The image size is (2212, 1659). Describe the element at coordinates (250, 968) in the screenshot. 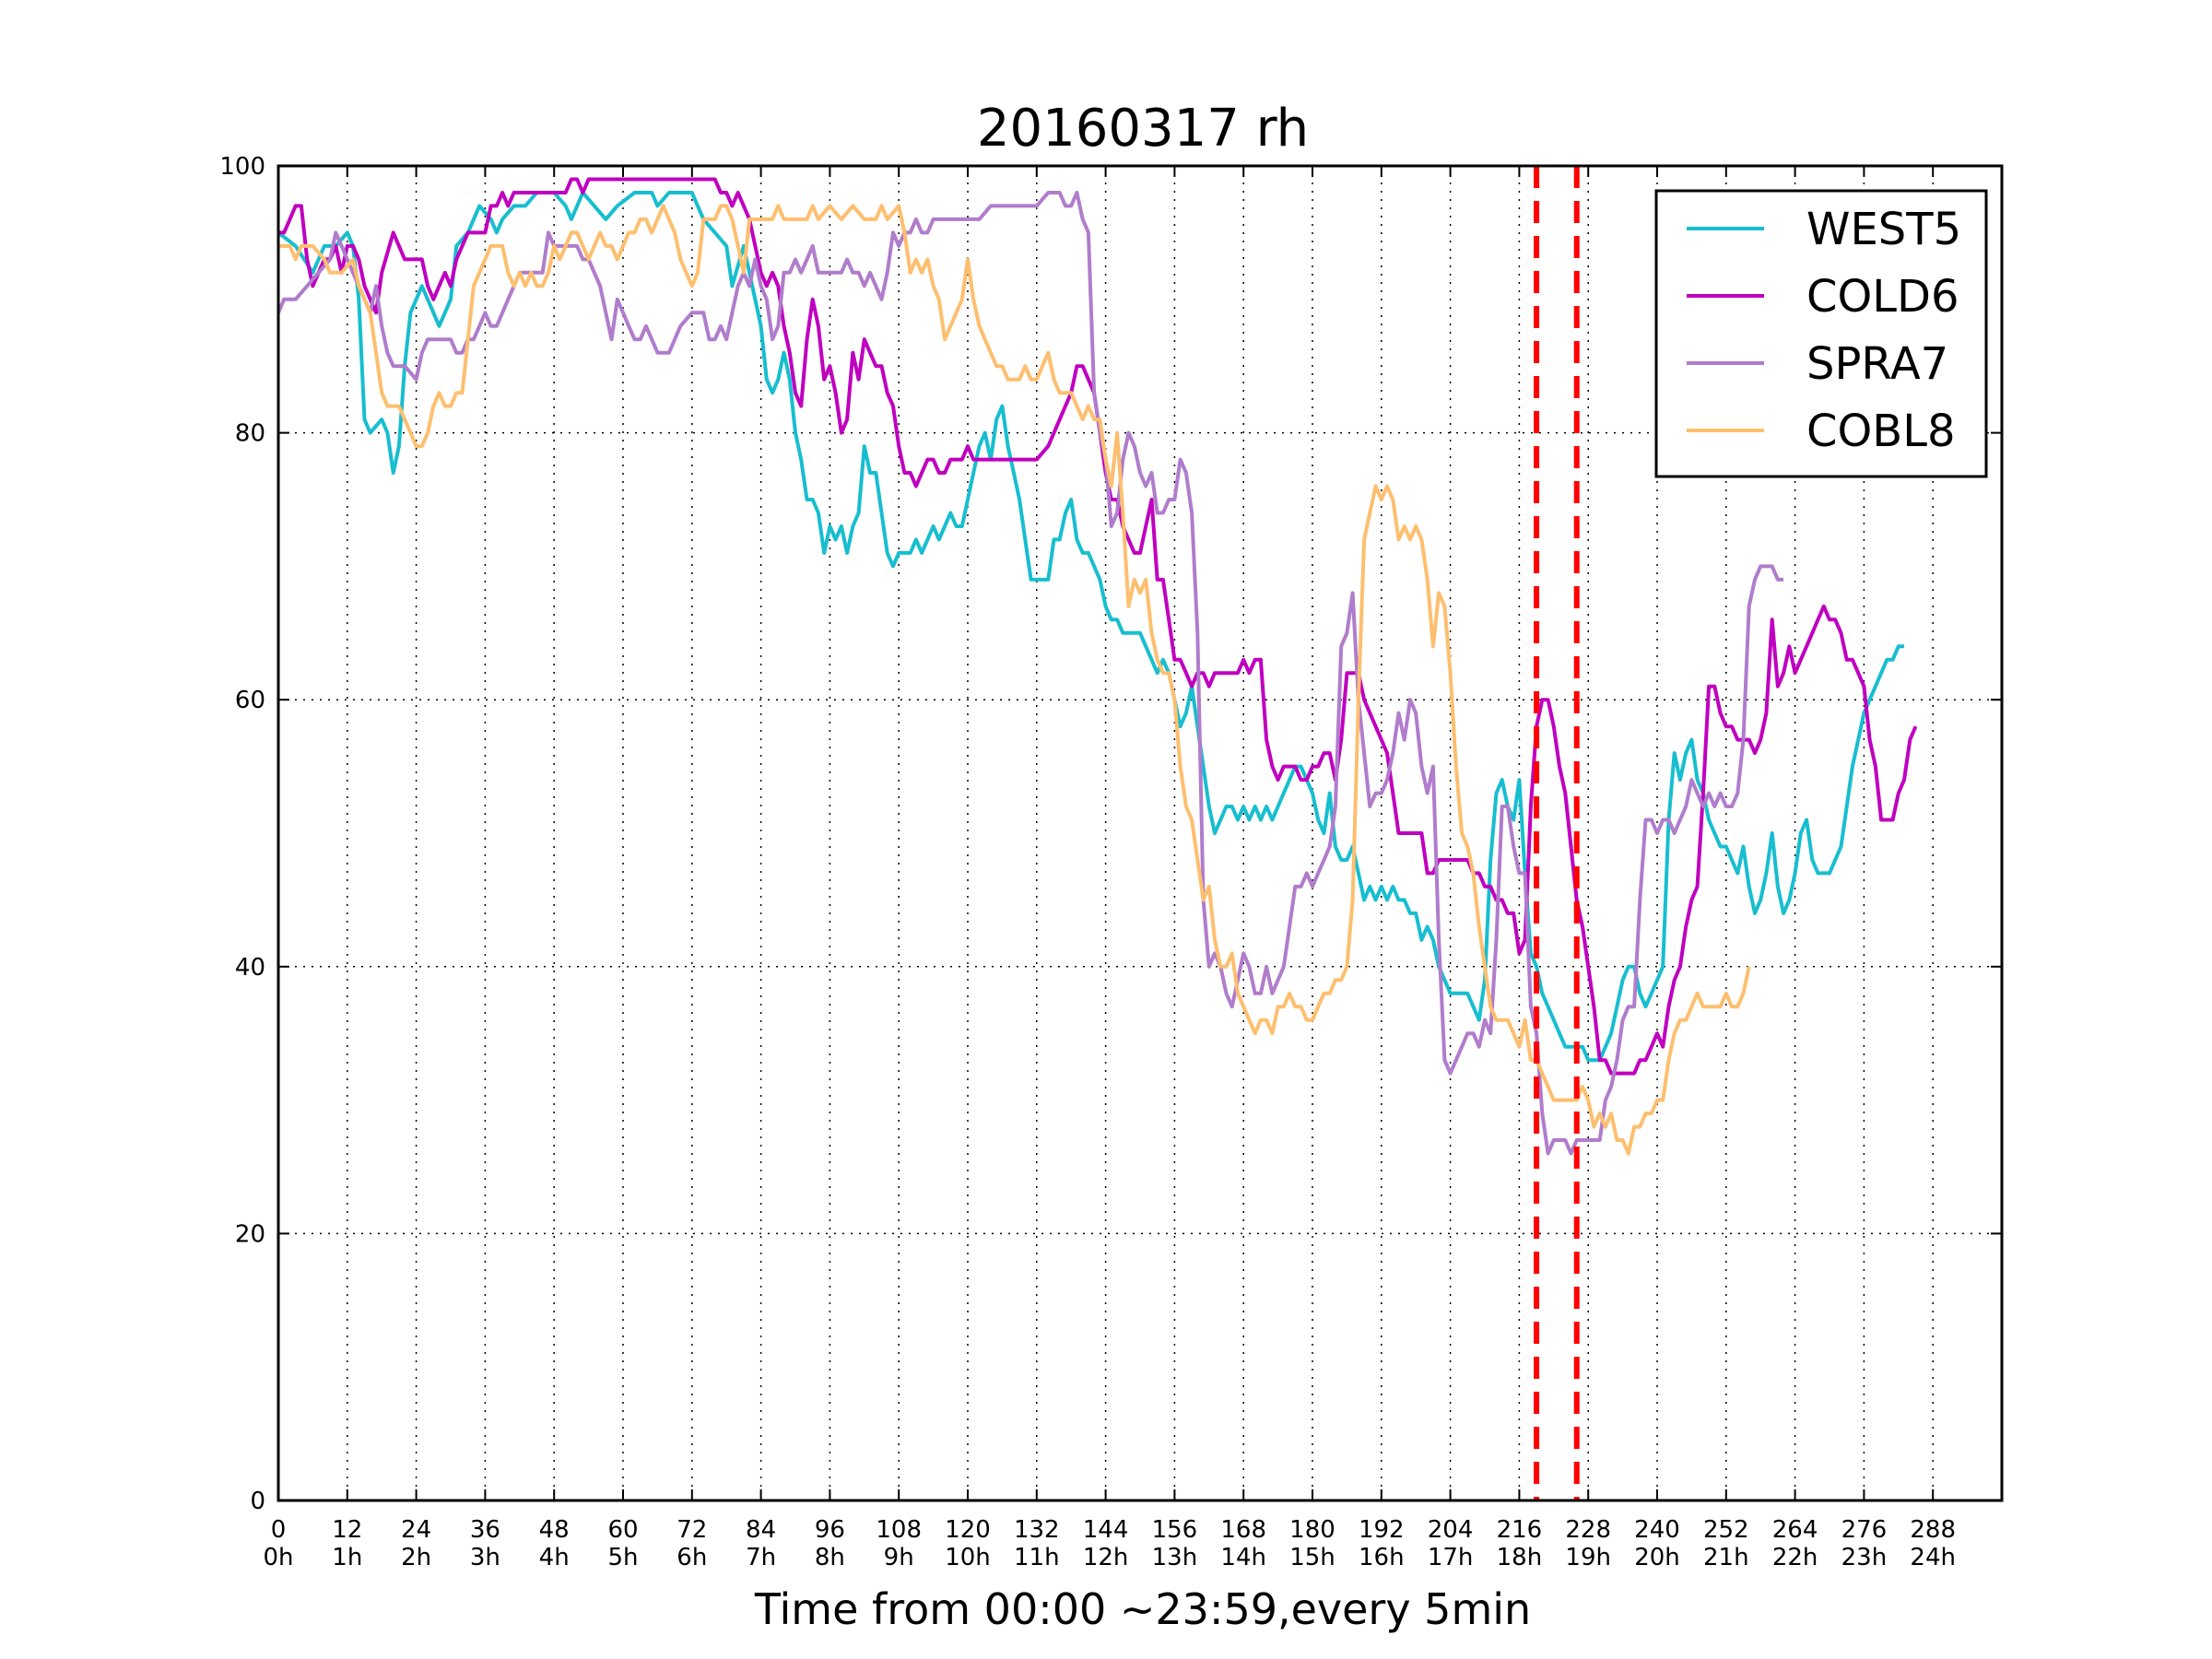

I see `y-tick-label: 40` at that location.